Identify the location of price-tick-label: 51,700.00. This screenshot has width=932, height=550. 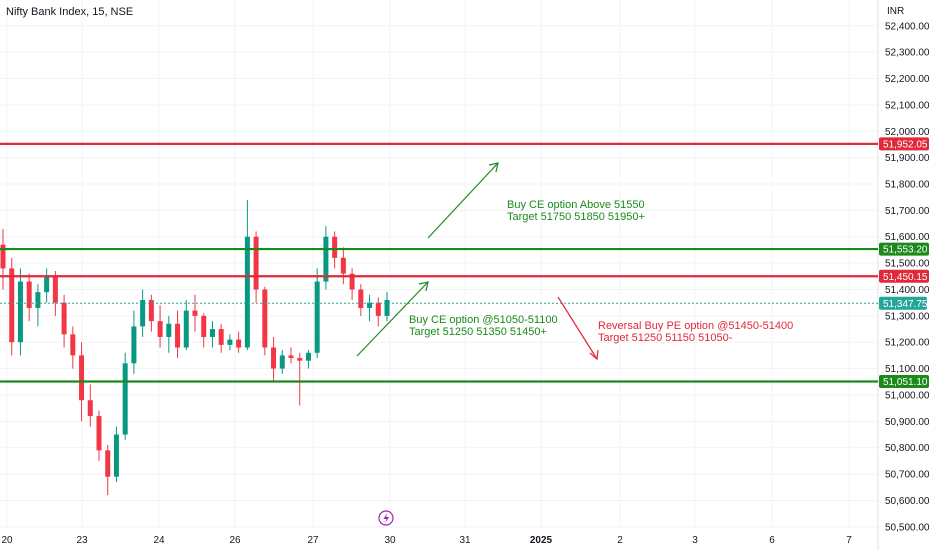
(907, 211).